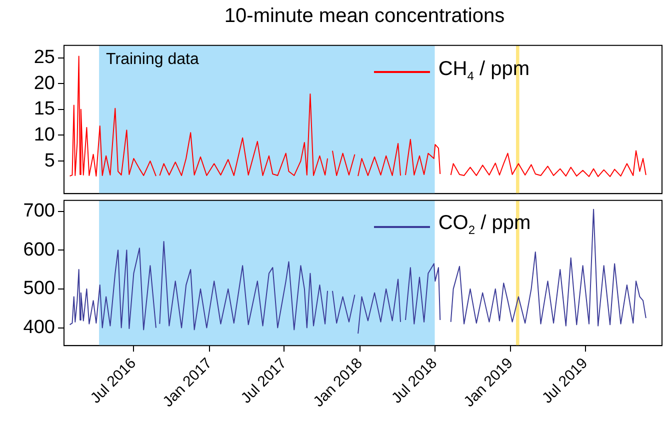 The height and width of the screenshot is (433, 665). What do you see at coordinates (152, 59) in the screenshot?
I see `band-label: Training data` at bounding box center [152, 59].